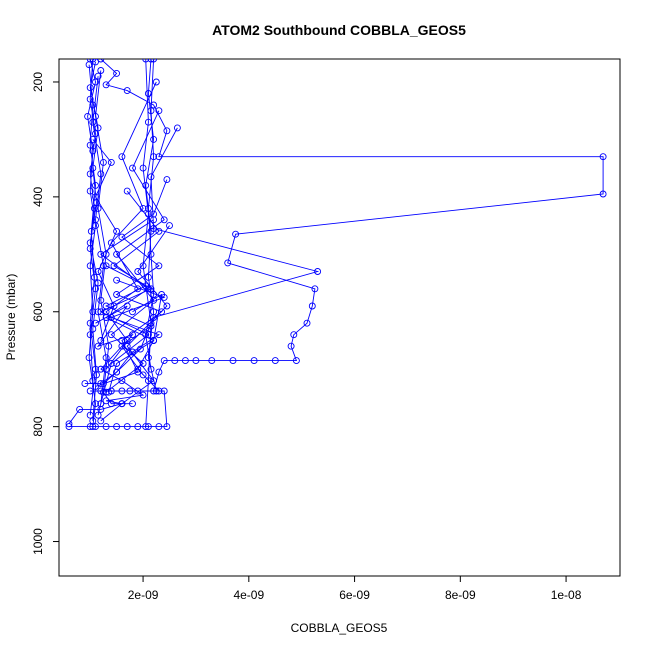 This screenshot has height=650, width=650. Describe the element at coordinates (339, 628) in the screenshot. I see `x-axis-label: COBBLA_GEOS5` at that location.